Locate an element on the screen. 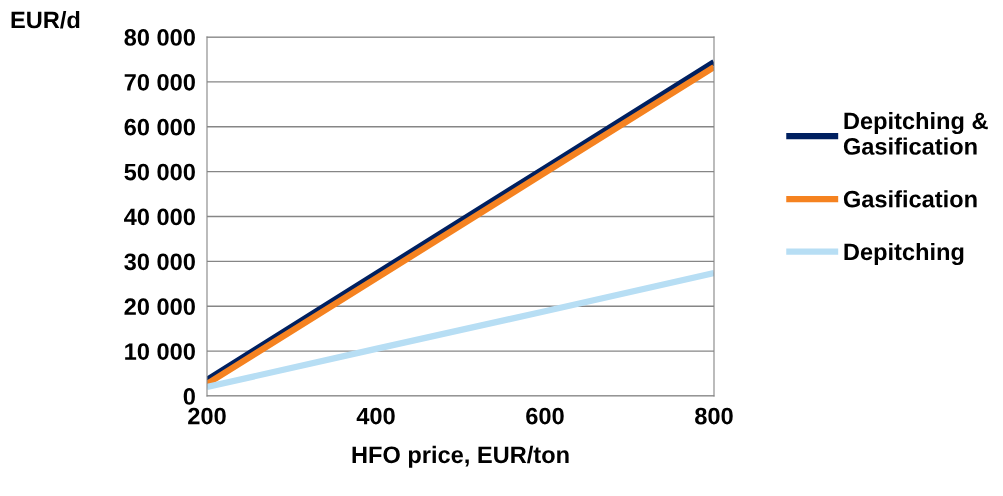 The height and width of the screenshot is (496, 1003). legend-label: Gasification is located at coordinates (910, 199).